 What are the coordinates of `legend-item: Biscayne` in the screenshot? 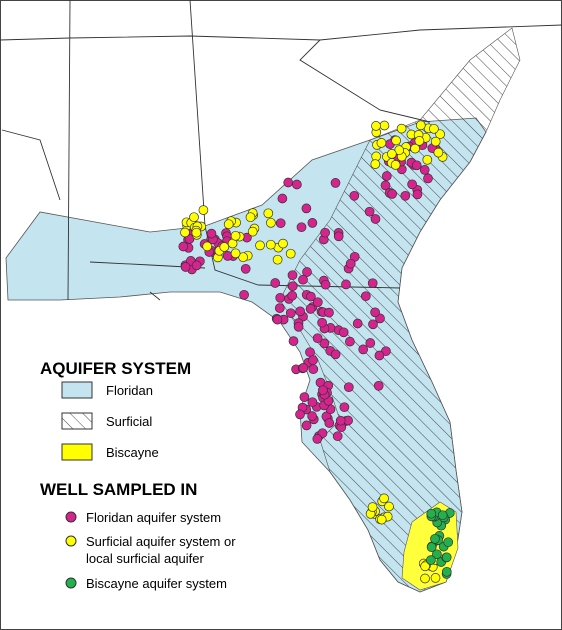 It's located at (132, 452).